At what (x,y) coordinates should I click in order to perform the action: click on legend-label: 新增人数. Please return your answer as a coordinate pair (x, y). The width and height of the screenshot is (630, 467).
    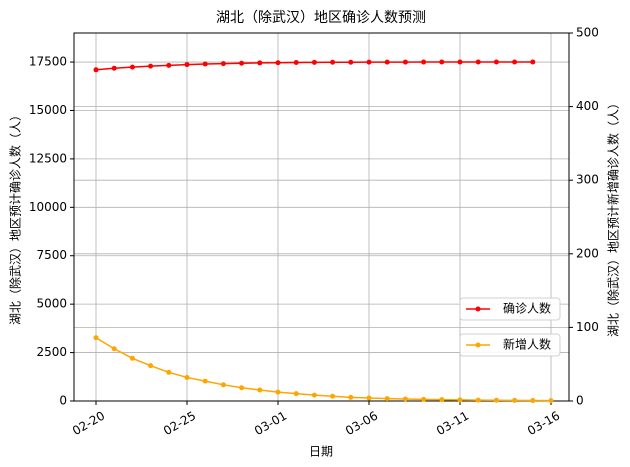
    Looking at the image, I should click on (527, 344).